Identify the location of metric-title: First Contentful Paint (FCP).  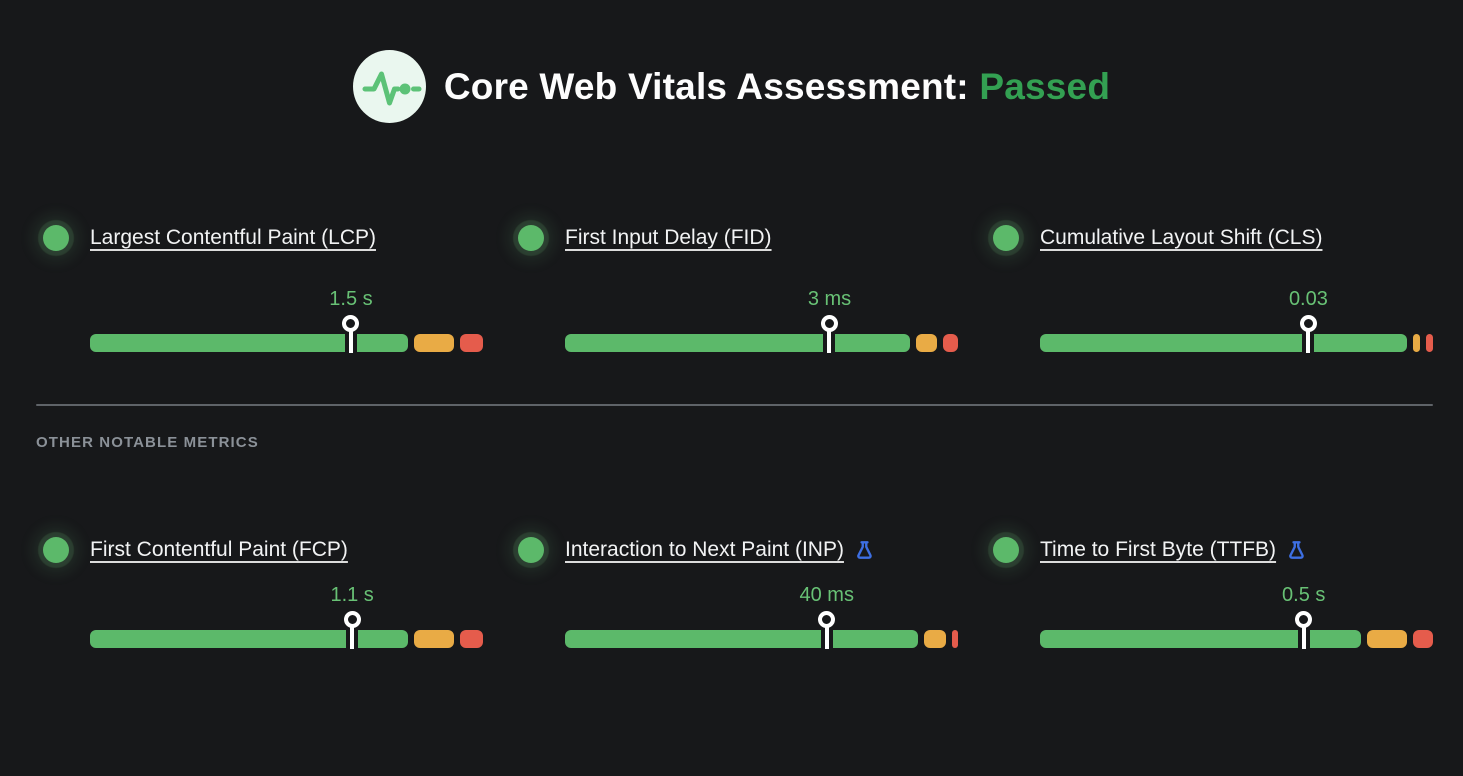
(286, 550).